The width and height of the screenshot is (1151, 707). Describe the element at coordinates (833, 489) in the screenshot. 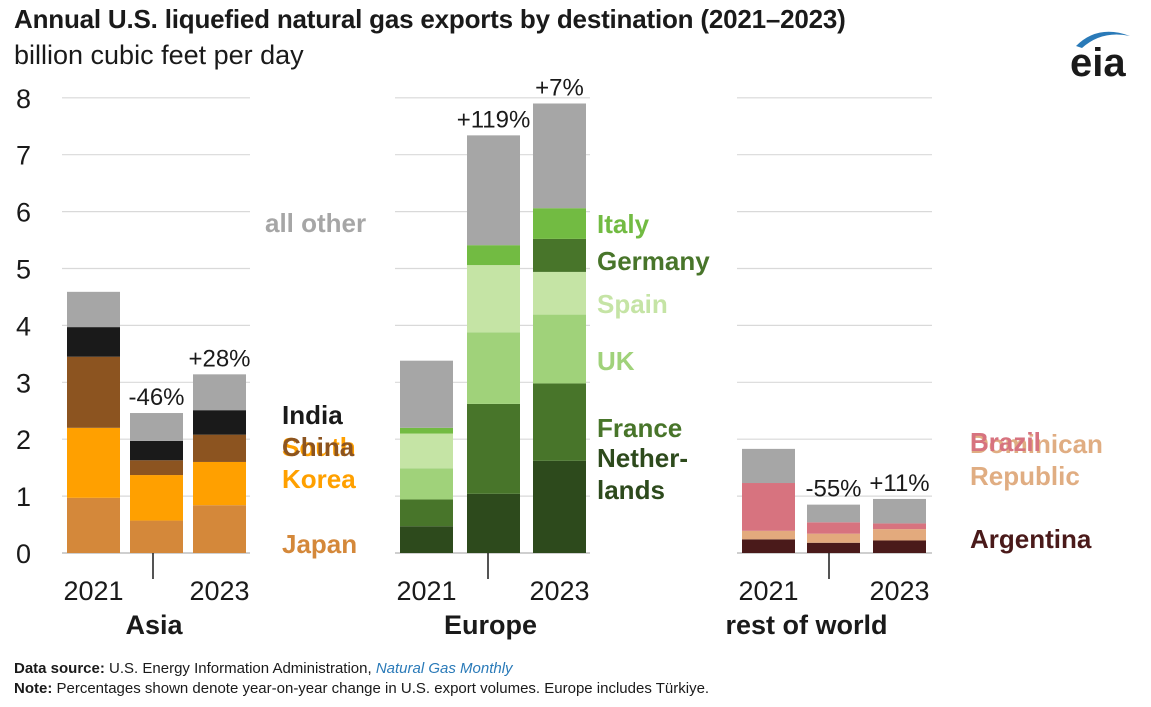

I see `change-label: -55%` at that location.